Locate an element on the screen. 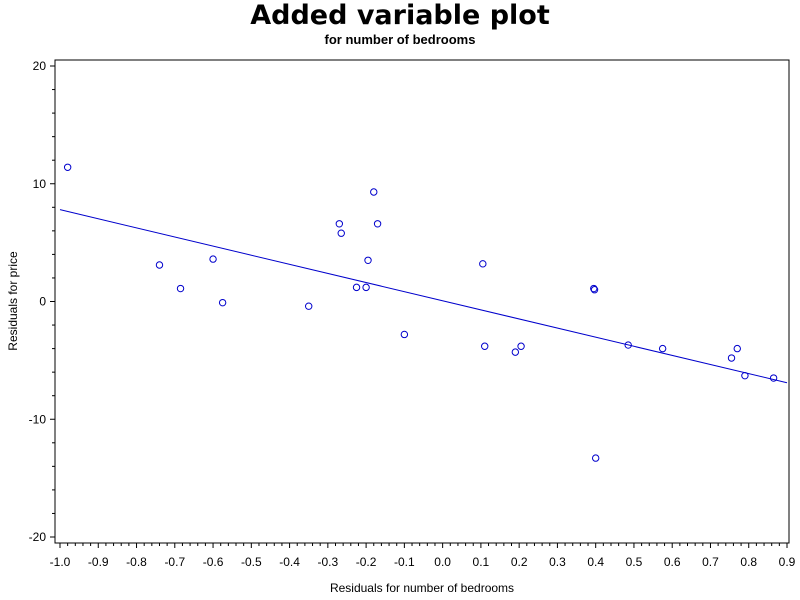  x-axis-label: Residuals for number of bedrooms is located at coordinates (422, 588).